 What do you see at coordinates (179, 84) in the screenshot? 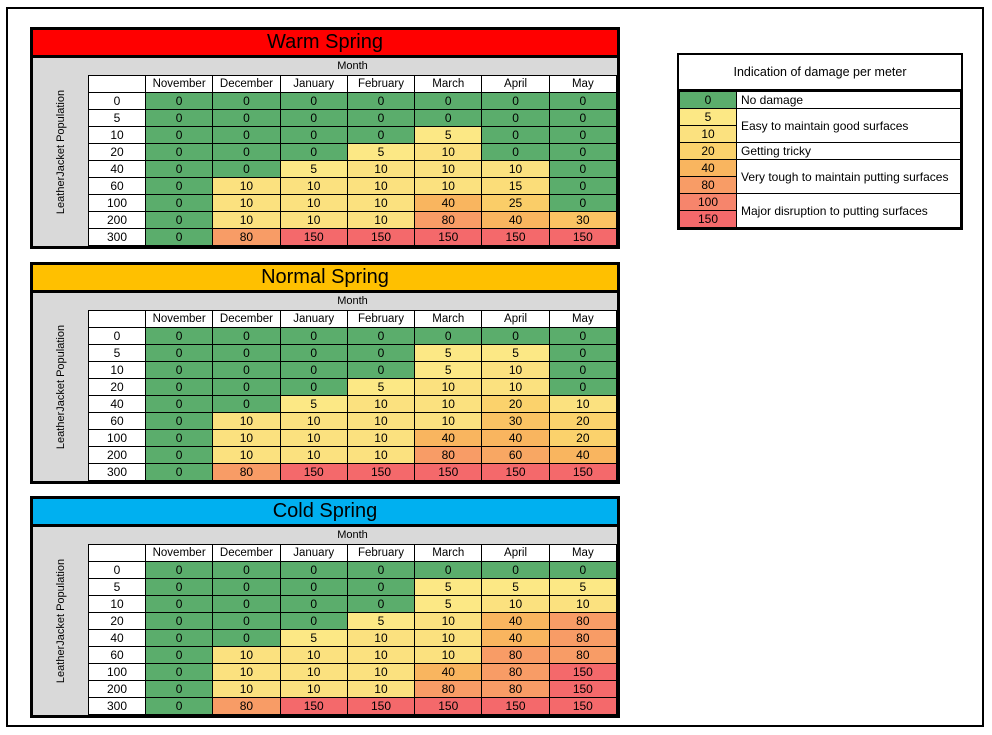
I see `month-header-cell: November` at bounding box center [179, 84].